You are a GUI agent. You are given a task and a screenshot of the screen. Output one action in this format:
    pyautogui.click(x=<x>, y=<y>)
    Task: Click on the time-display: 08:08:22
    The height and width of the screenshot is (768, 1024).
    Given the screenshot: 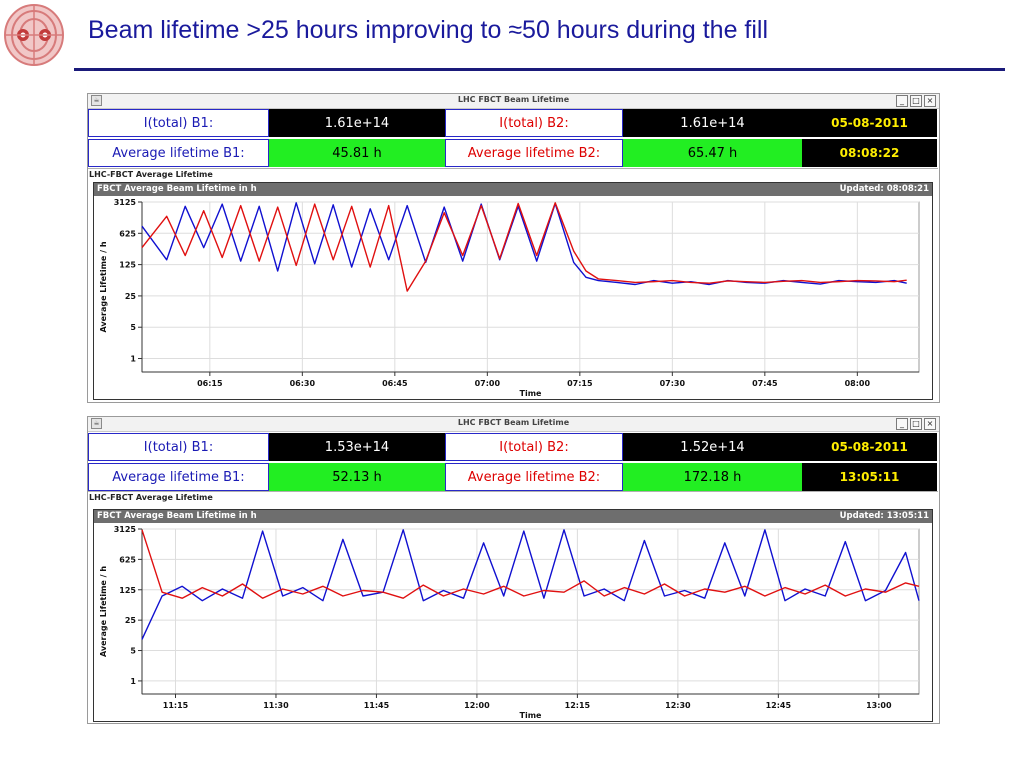 What is the action you would take?
    pyautogui.click(x=869, y=153)
    